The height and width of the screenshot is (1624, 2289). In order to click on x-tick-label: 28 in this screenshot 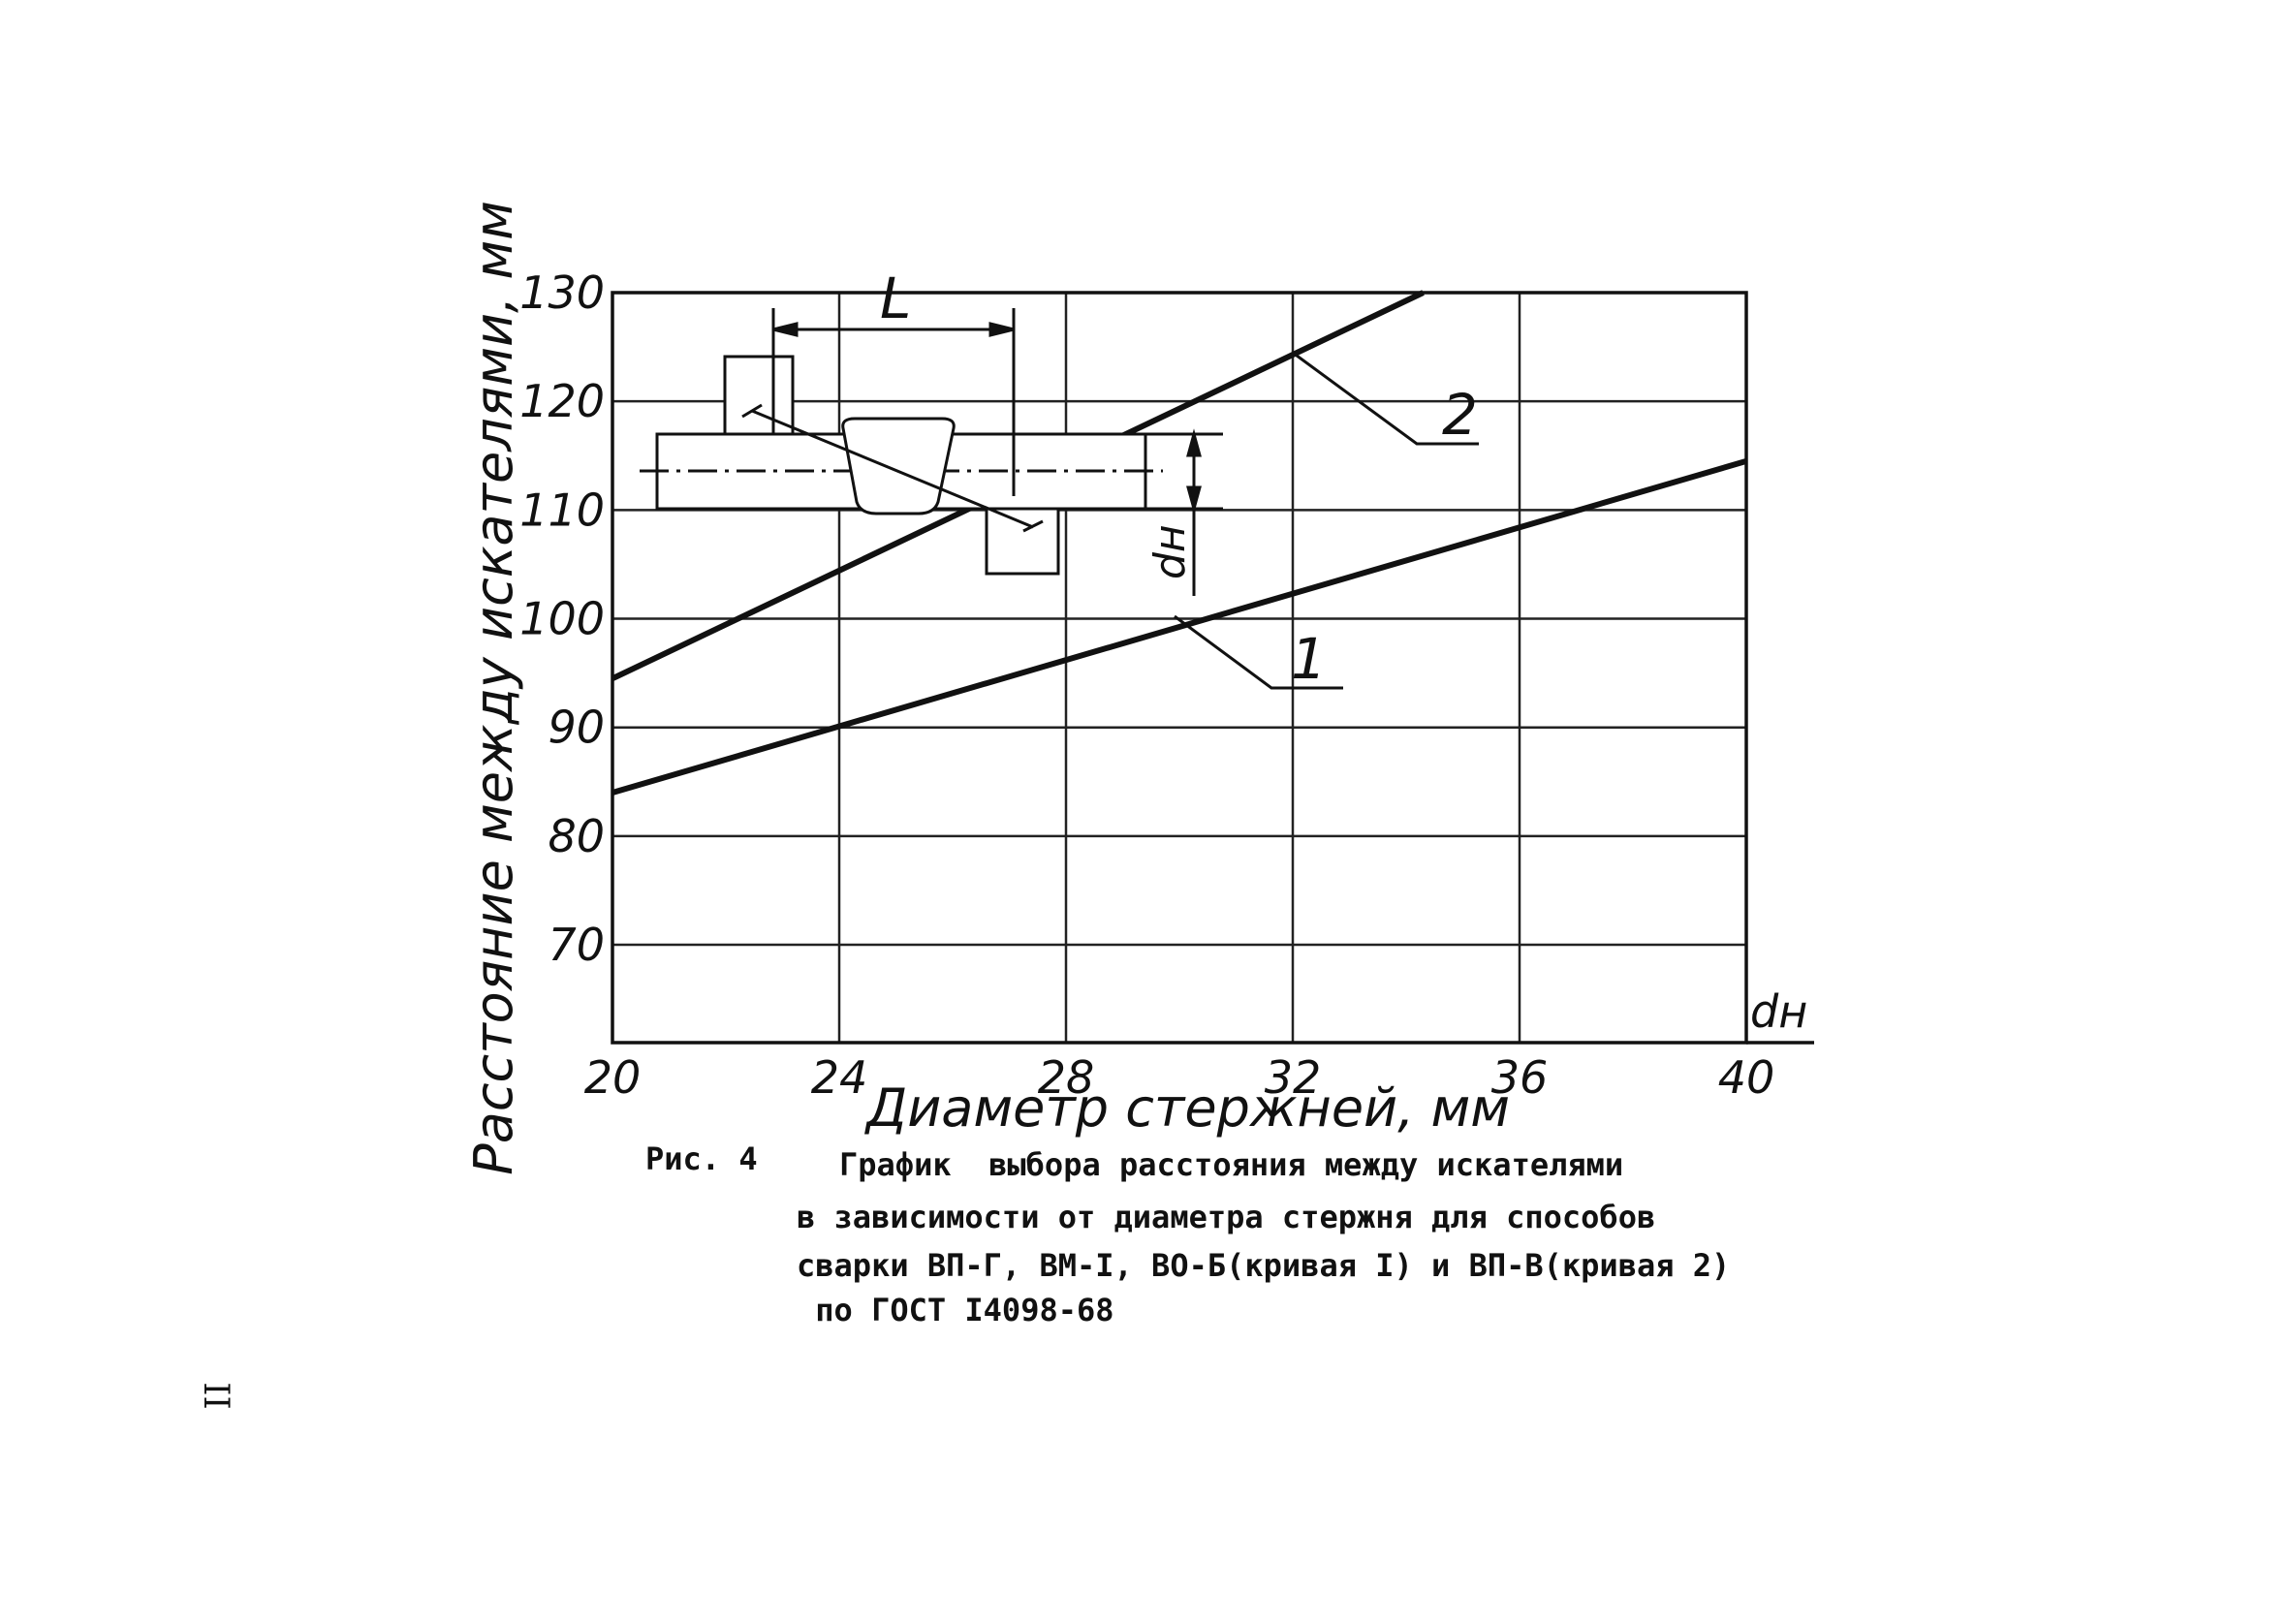, I will do `click(1066, 1077)`.